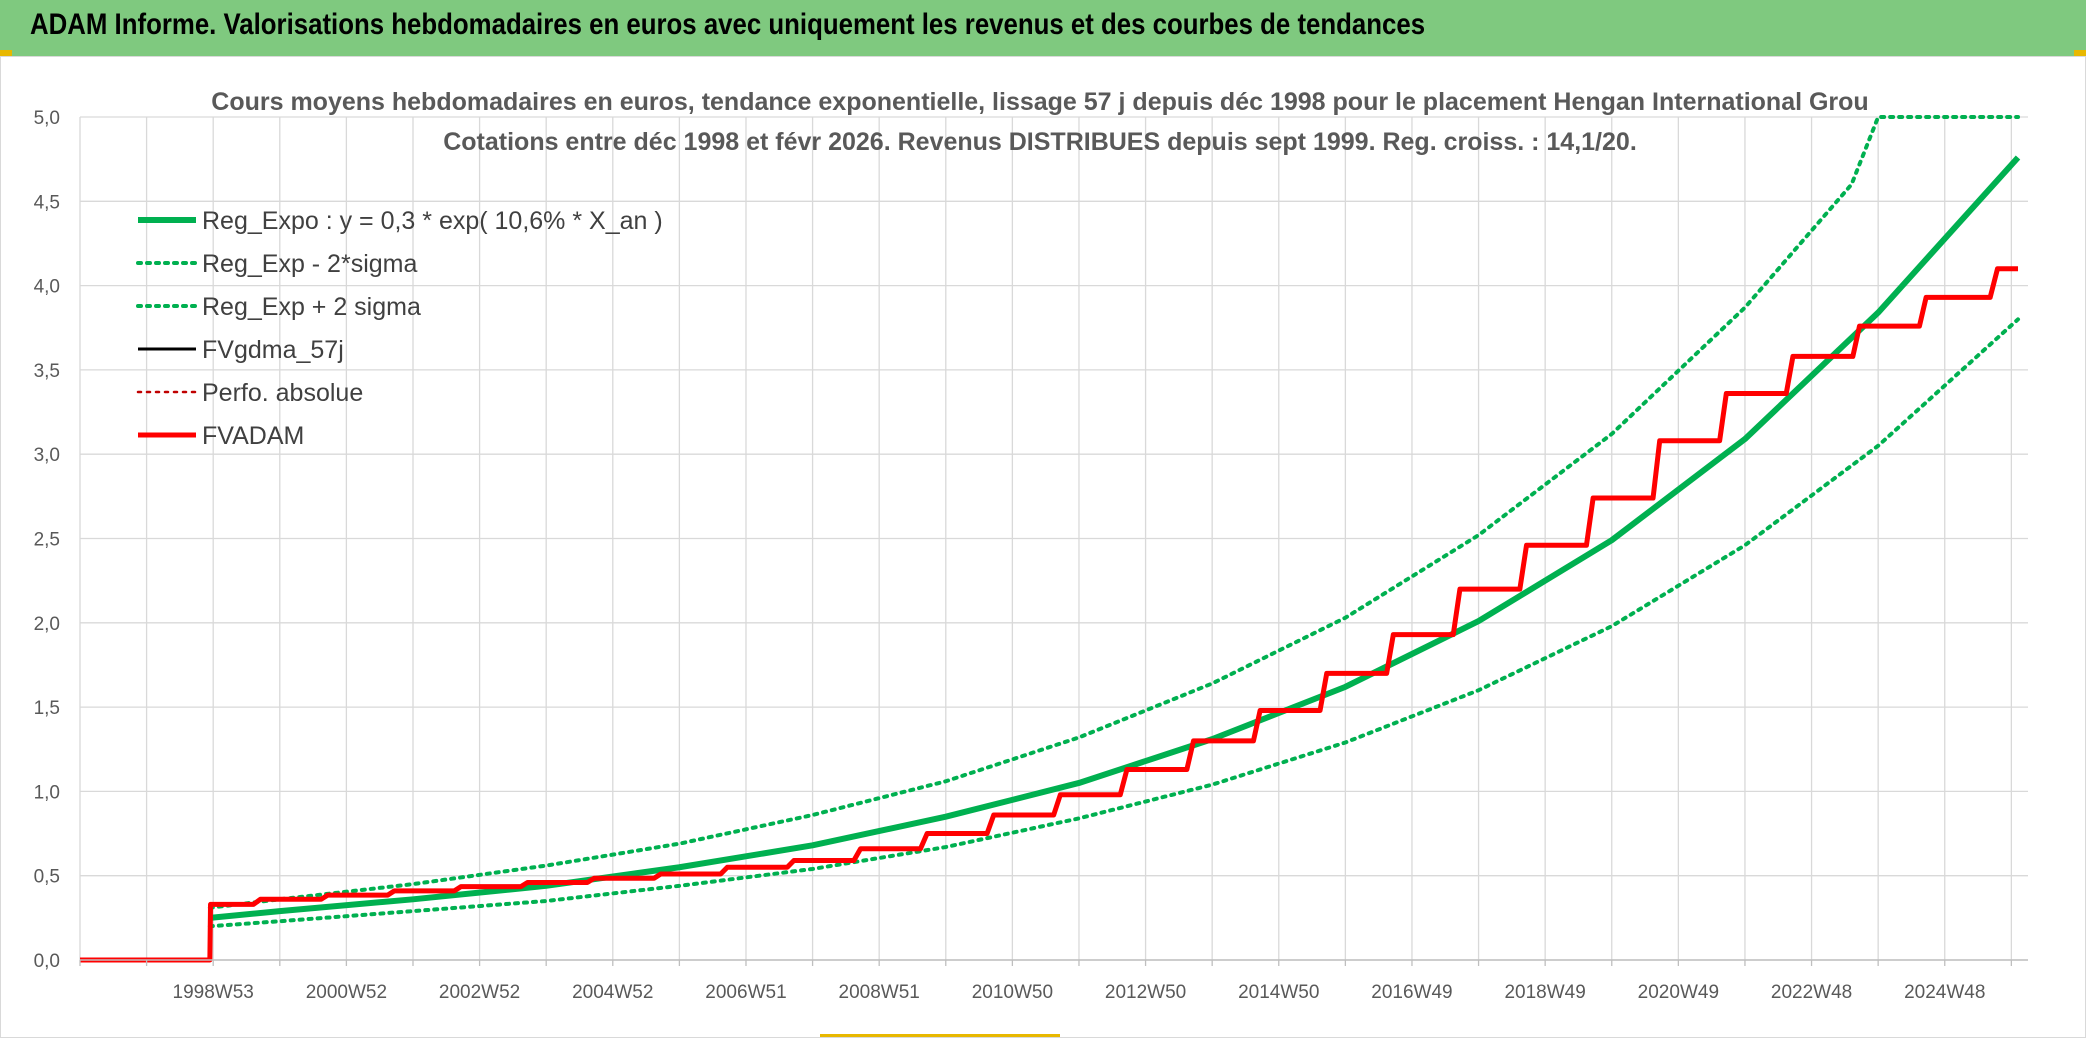 This screenshot has height=1038, width=2086. I want to click on y-tick-label: 3,5, so click(47, 371).